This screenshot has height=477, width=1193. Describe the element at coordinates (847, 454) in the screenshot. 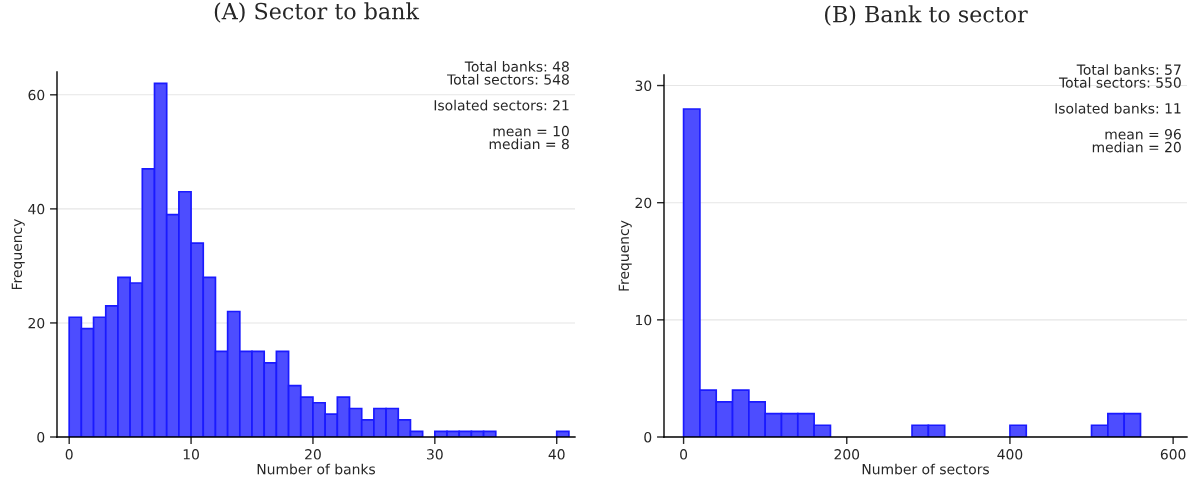

I see `x-tick-label: 200` at that location.